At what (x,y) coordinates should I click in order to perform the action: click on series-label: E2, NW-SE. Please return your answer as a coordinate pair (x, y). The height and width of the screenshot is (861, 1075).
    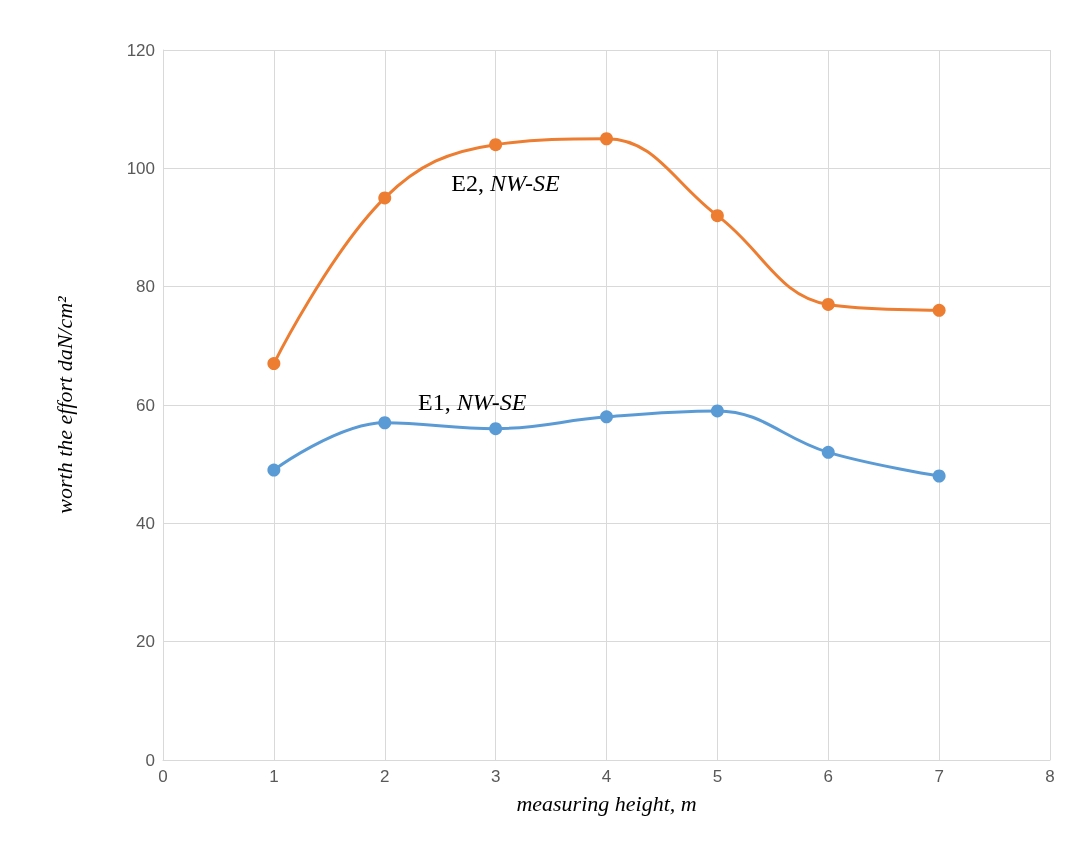
    Looking at the image, I should click on (506, 183).